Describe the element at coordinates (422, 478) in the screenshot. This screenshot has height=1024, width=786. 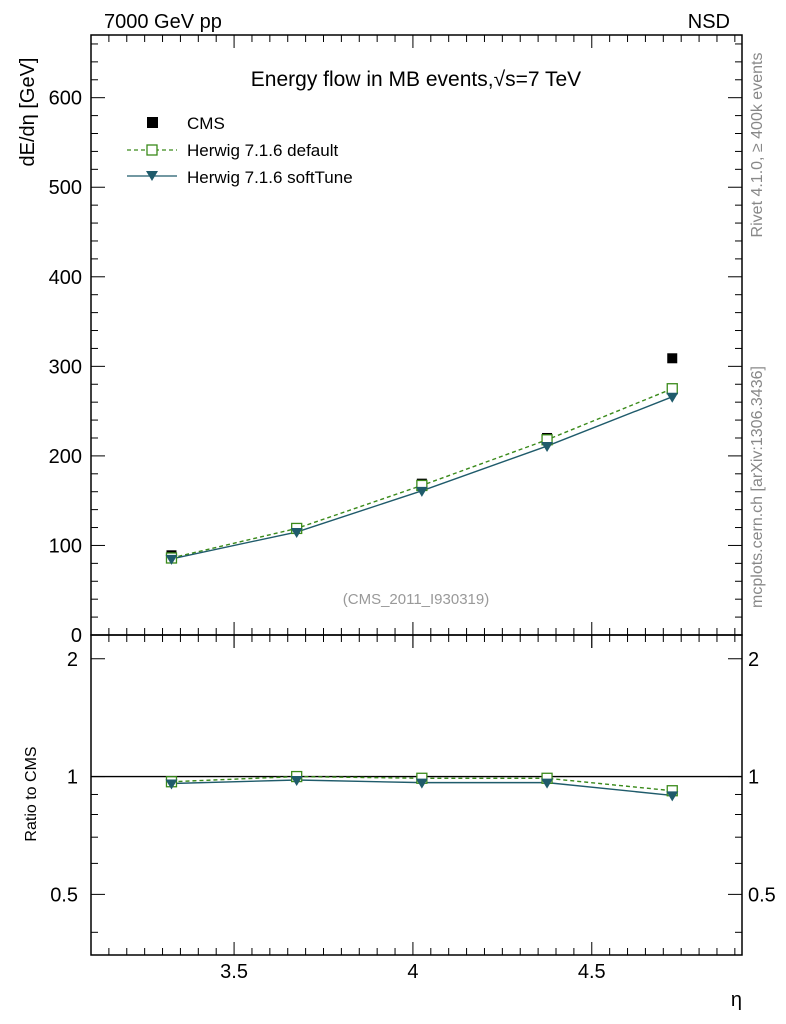
I see `softtune-series-line` at that location.